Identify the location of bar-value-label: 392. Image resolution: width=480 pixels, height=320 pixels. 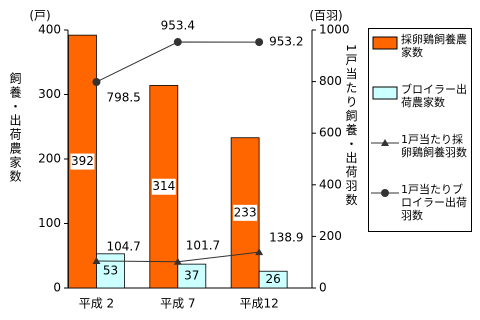
(82, 161).